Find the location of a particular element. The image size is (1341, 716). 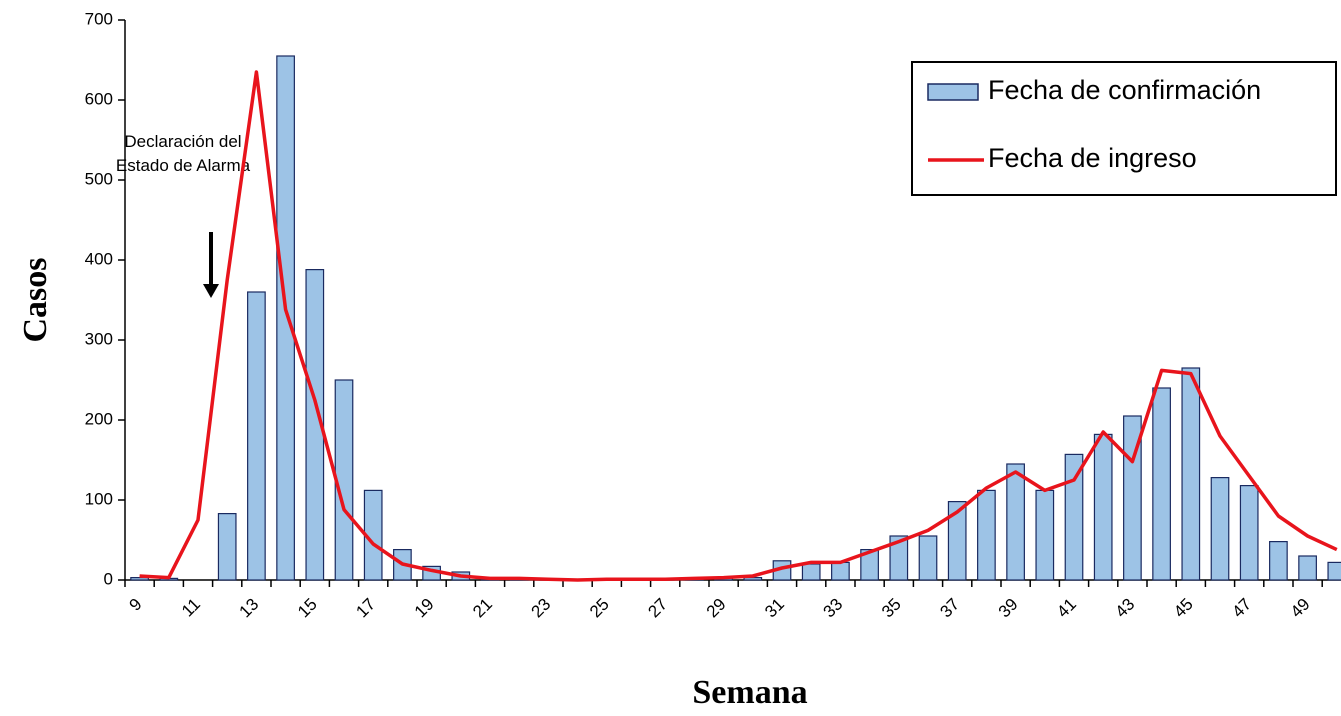

x-tick-label: 17 is located at coordinates (365, 608).